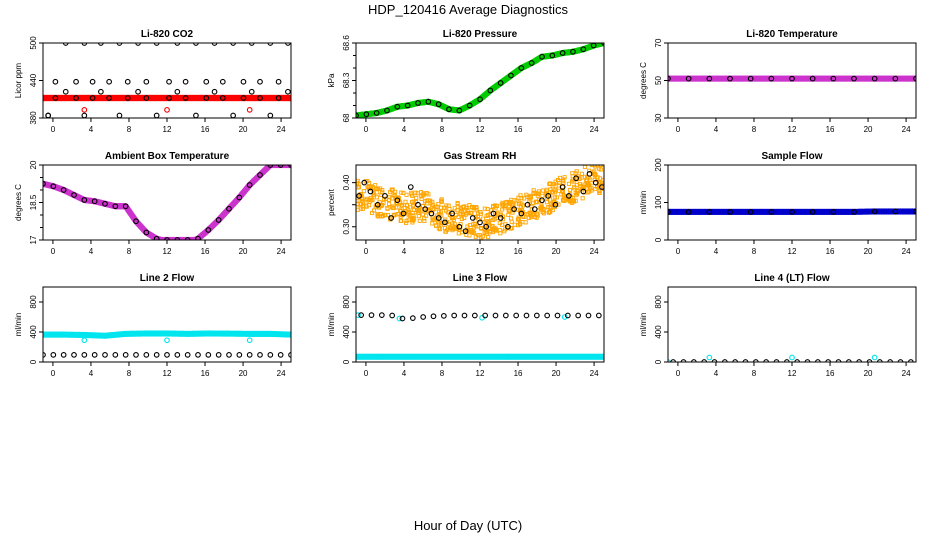 This screenshot has height=540, width=936. I want to click on x-tick-label: 8, so click(129, 129).